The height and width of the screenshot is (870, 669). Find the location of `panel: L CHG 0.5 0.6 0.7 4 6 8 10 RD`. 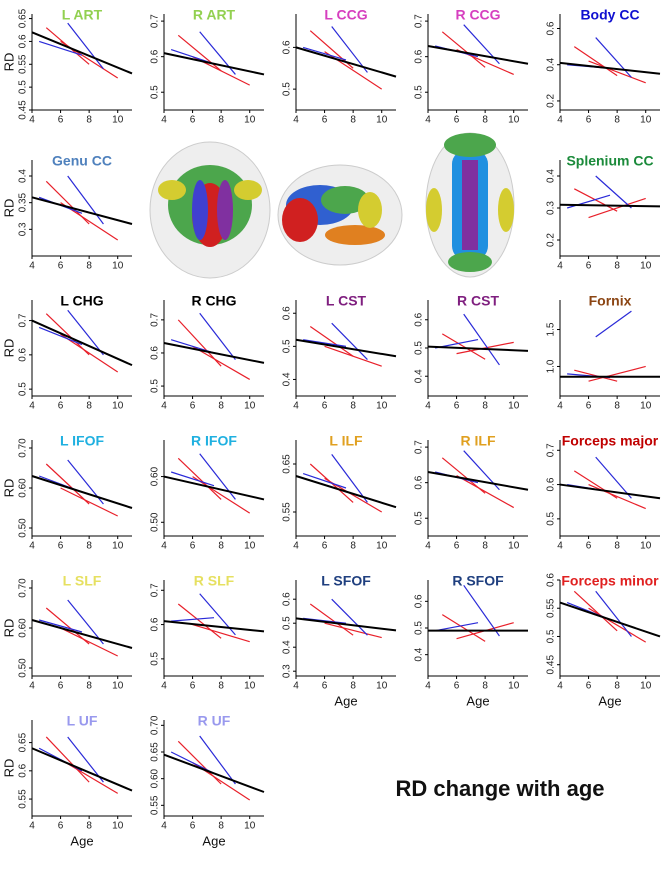

panel: L CHG 0.5 0.6 0.7 4 6 8 10 RD is located at coordinates (67, 352).